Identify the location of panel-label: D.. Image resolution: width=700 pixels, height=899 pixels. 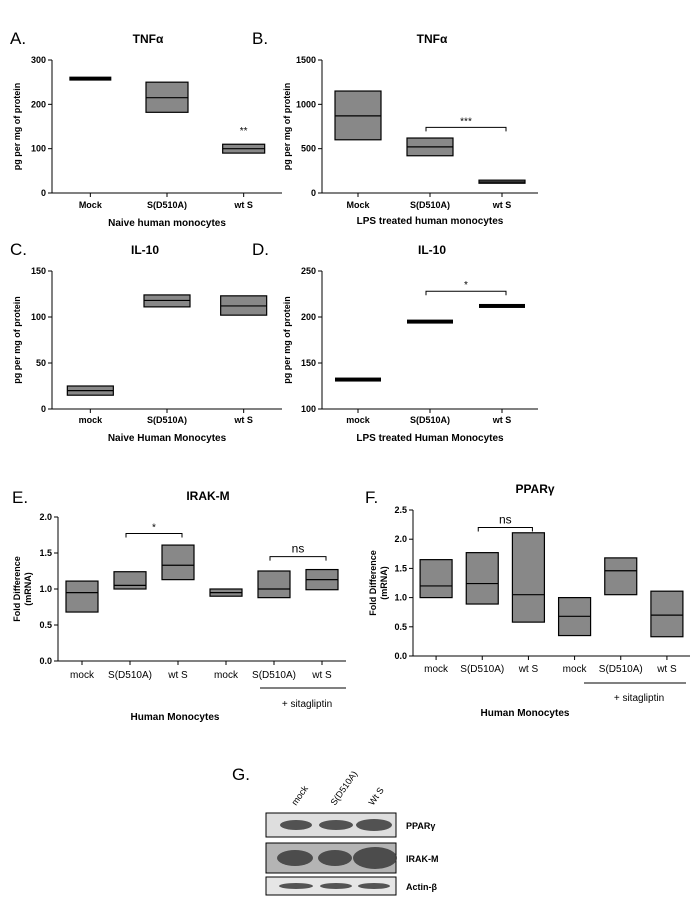
(260, 249).